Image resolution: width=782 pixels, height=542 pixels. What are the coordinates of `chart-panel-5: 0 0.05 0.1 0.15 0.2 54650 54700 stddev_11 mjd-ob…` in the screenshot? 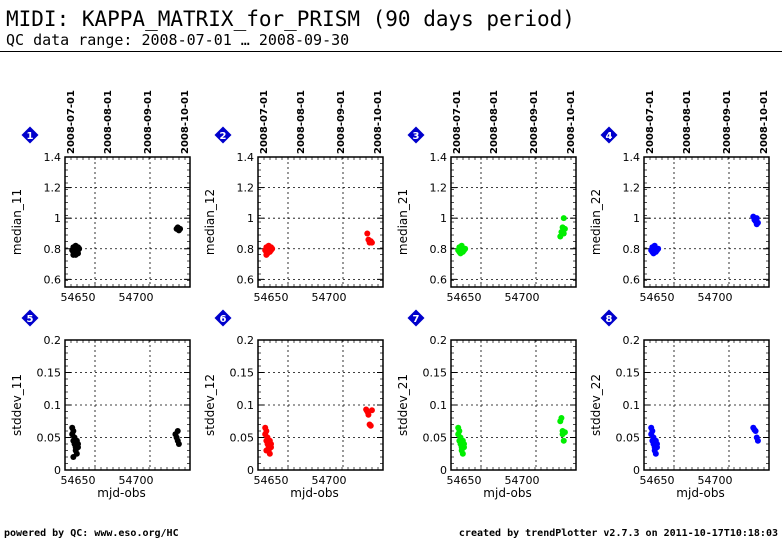 It's located at (100, 404).